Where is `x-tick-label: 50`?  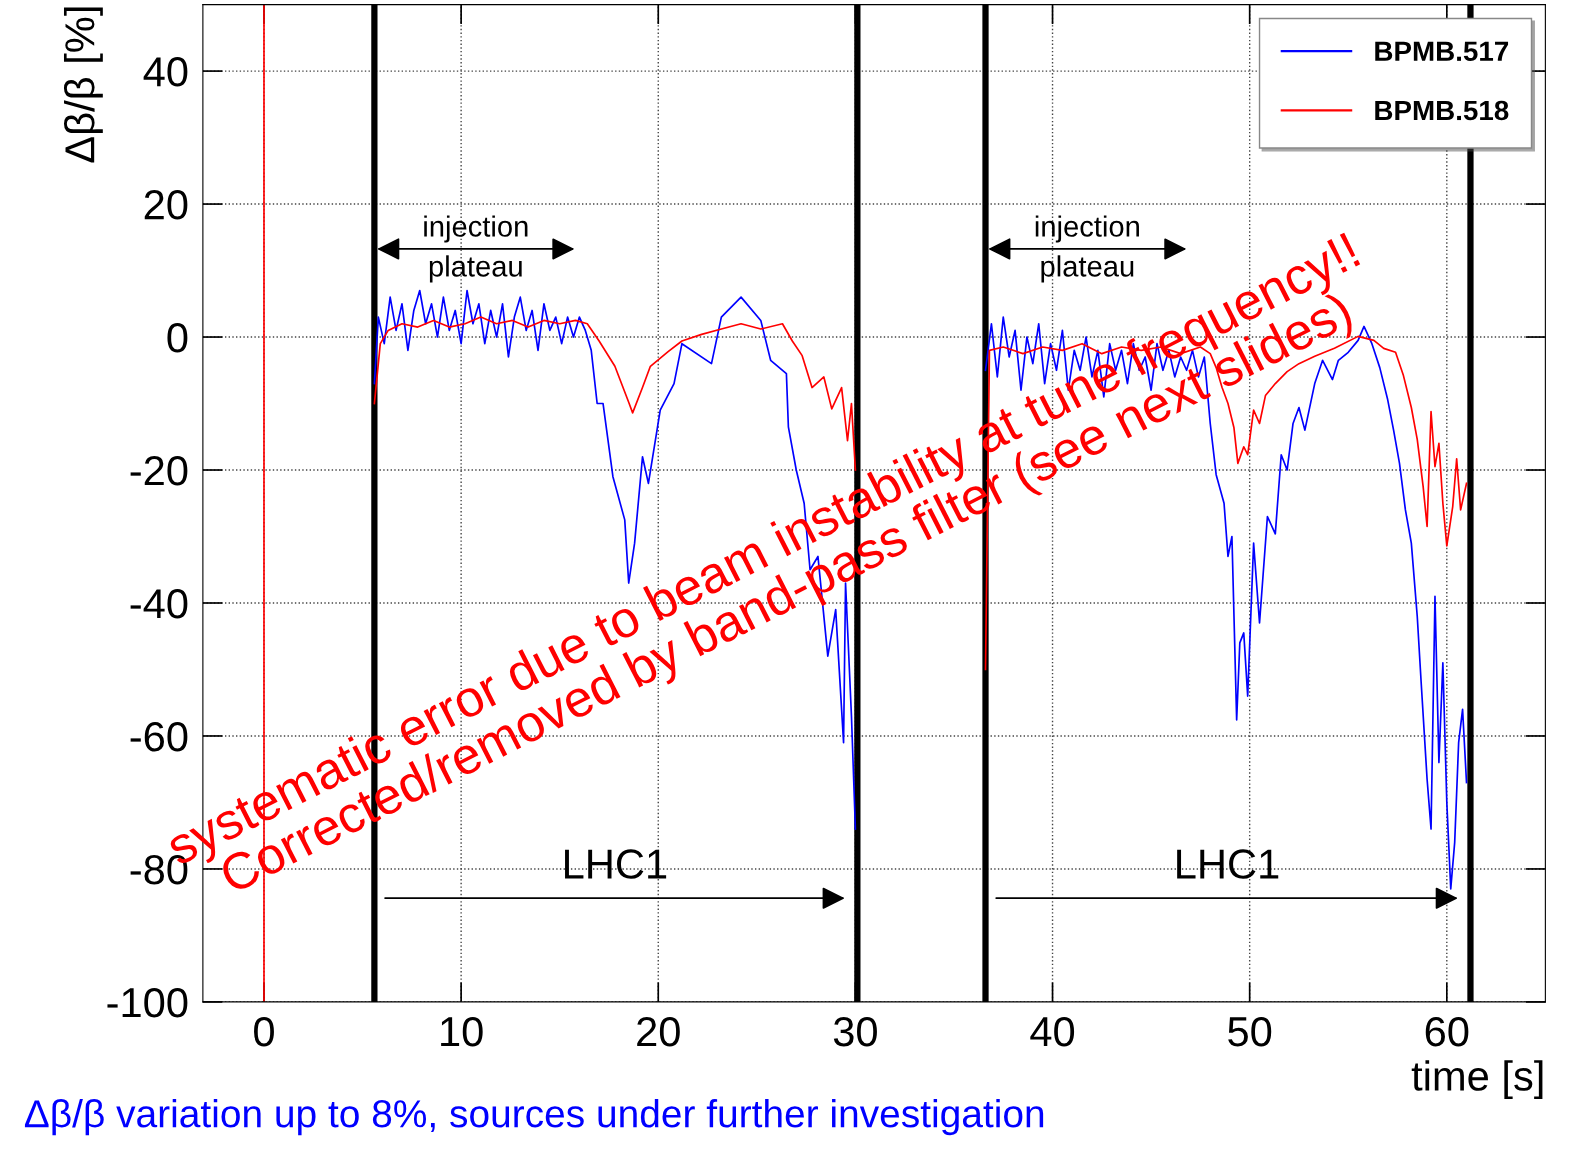 x-tick-label: 50 is located at coordinates (1250, 1031).